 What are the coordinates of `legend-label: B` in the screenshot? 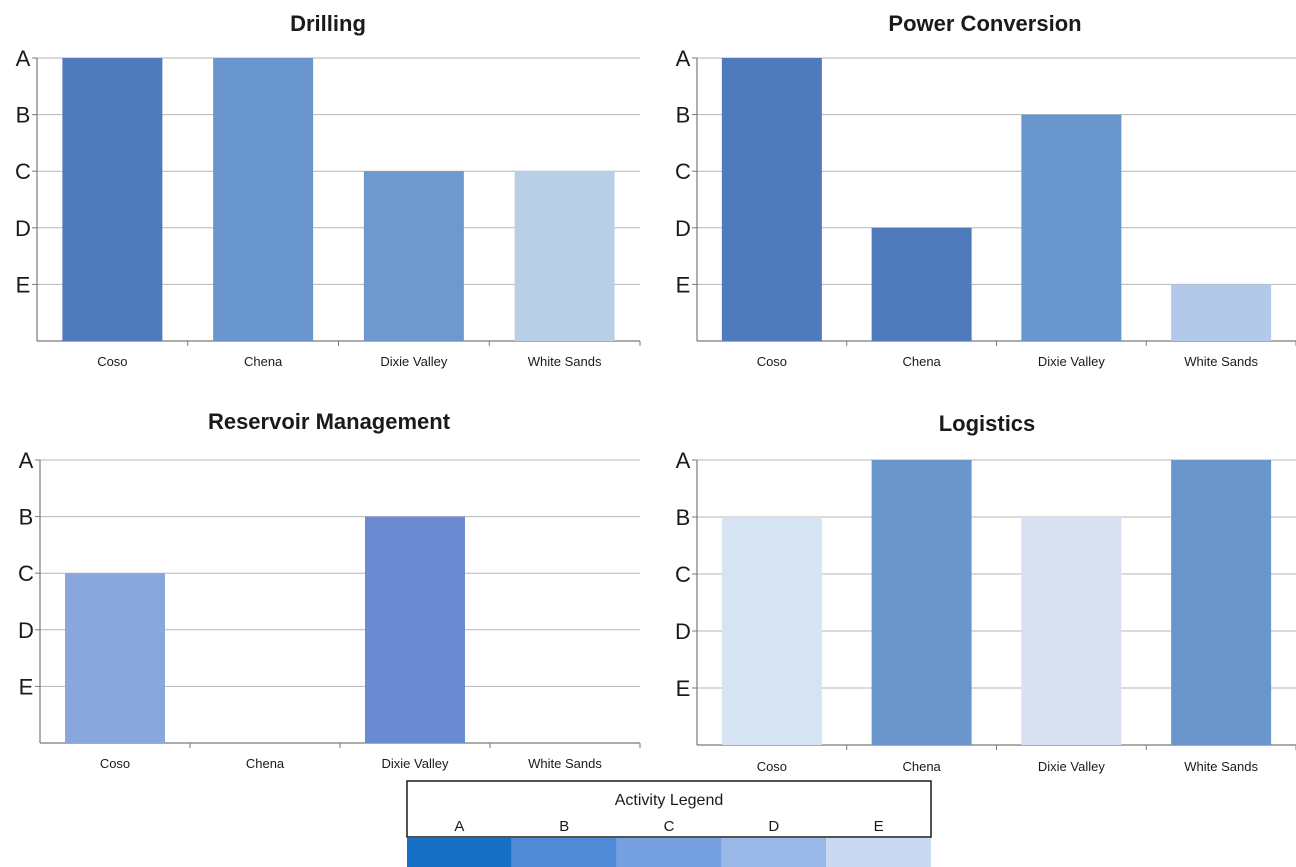 It's located at (564, 826).